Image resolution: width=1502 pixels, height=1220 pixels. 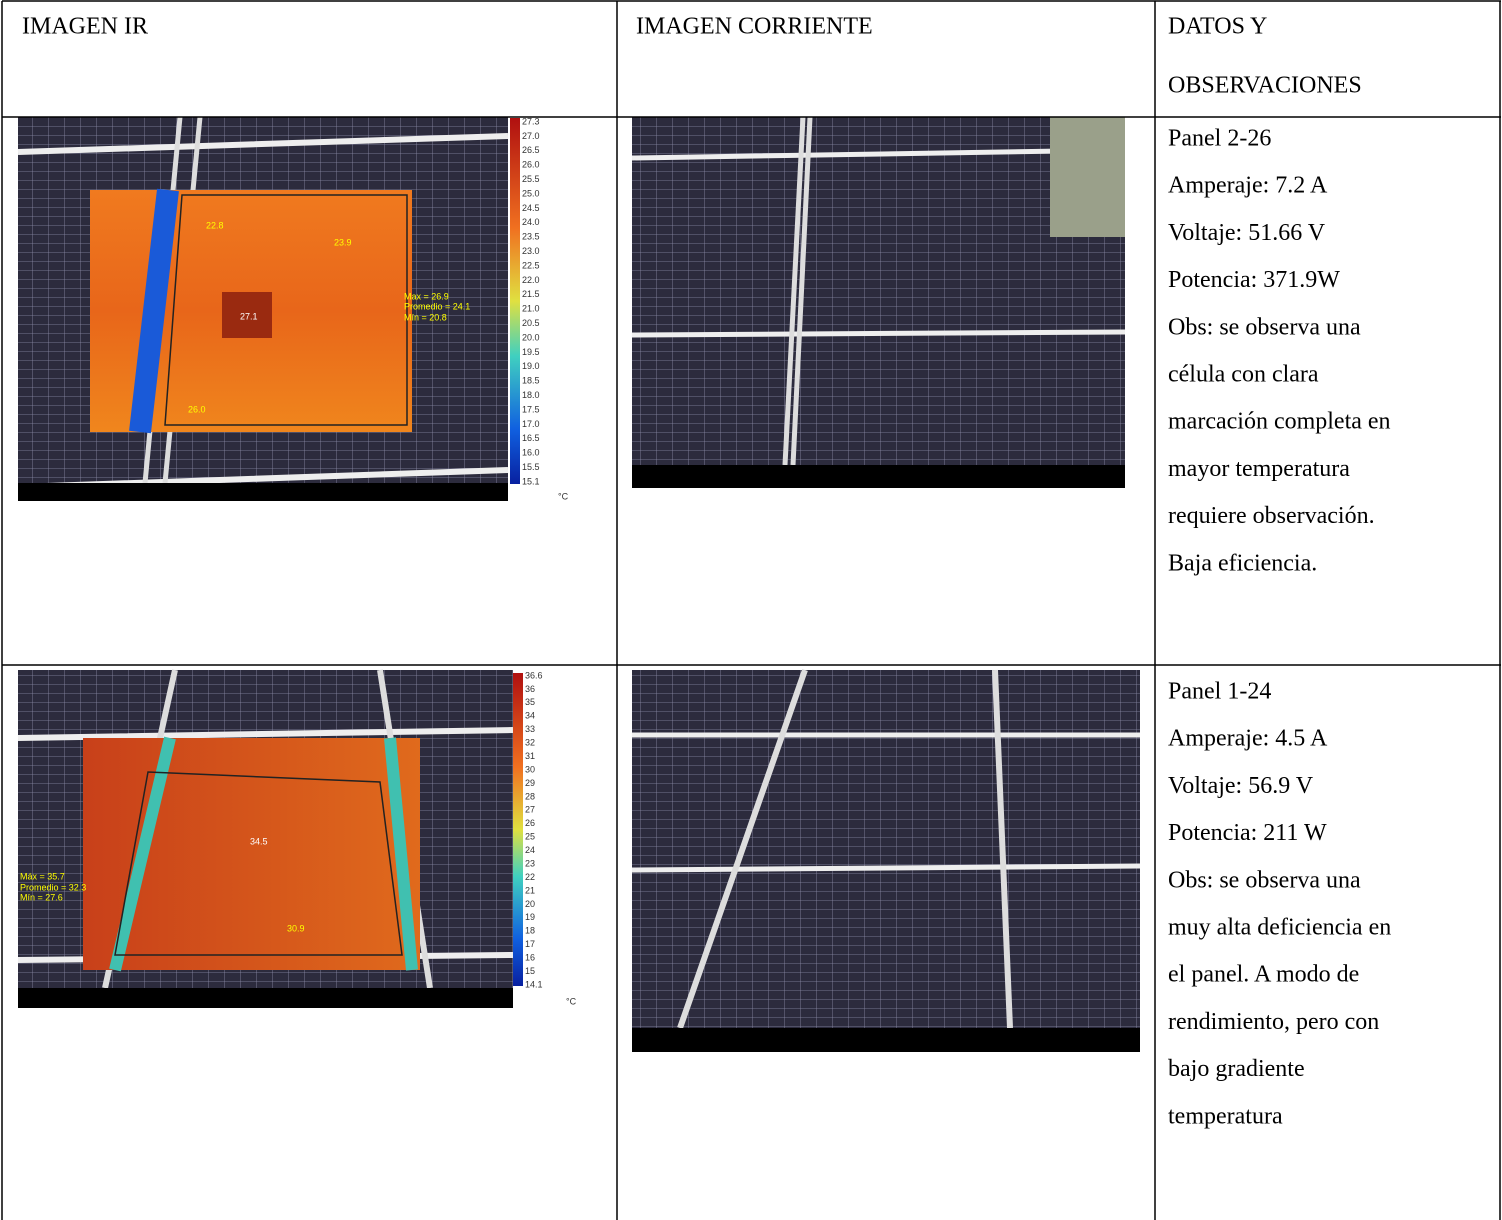 What do you see at coordinates (530, 904) in the screenshot?
I see `scale-label: 20` at bounding box center [530, 904].